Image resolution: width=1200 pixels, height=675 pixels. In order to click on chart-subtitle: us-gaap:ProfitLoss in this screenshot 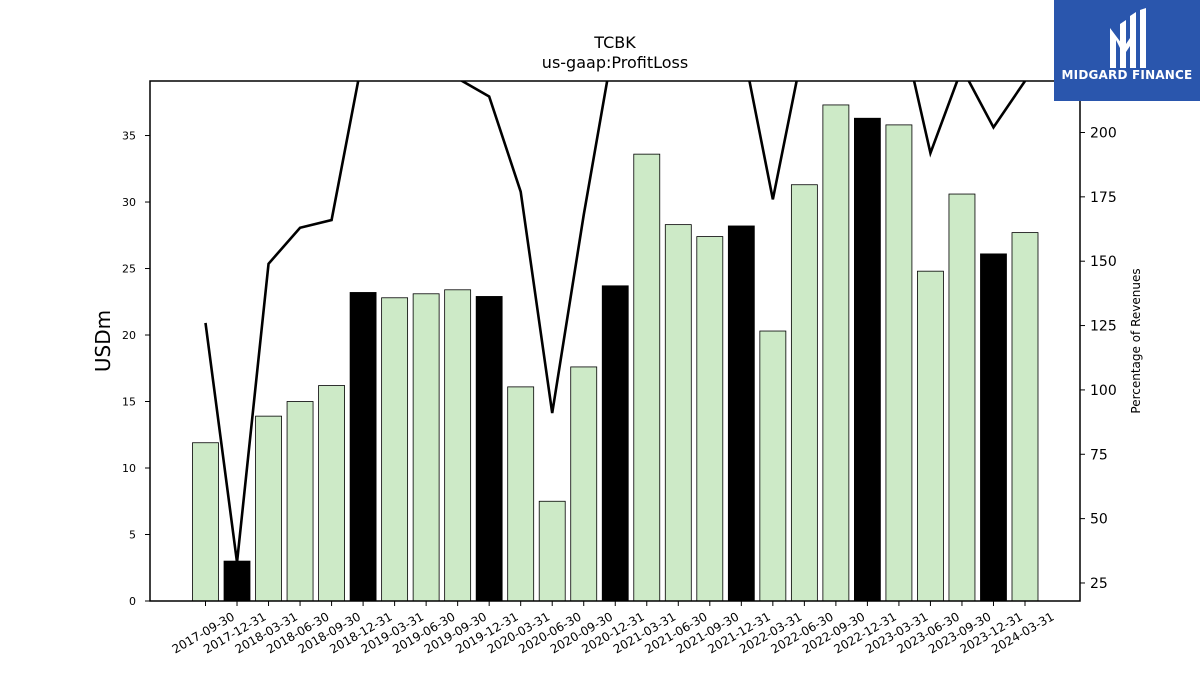, I will do `click(615, 62)`.